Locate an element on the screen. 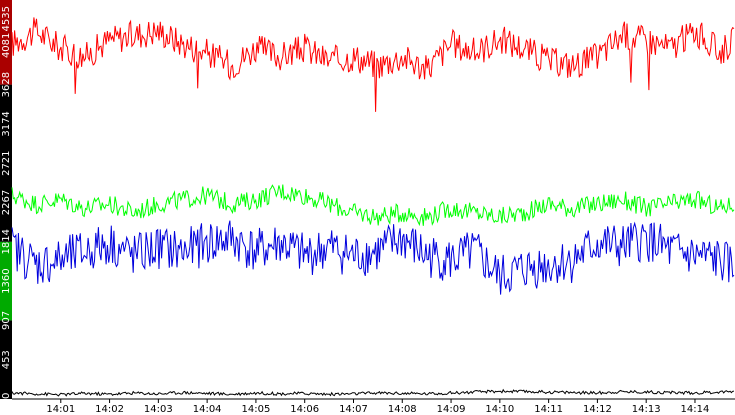 This screenshot has height=415, width=735. y-tick-label: 1360 is located at coordinates (6, 280).